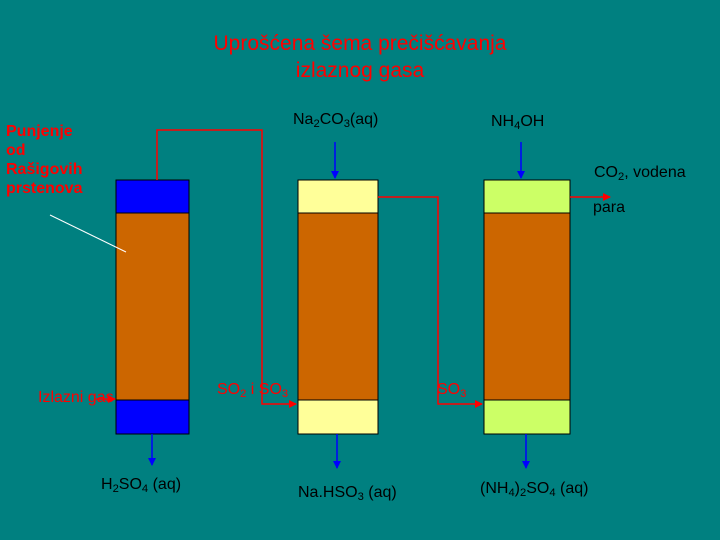 The image size is (720, 540). I want to click on packing-pointer-line, so click(88, 233).